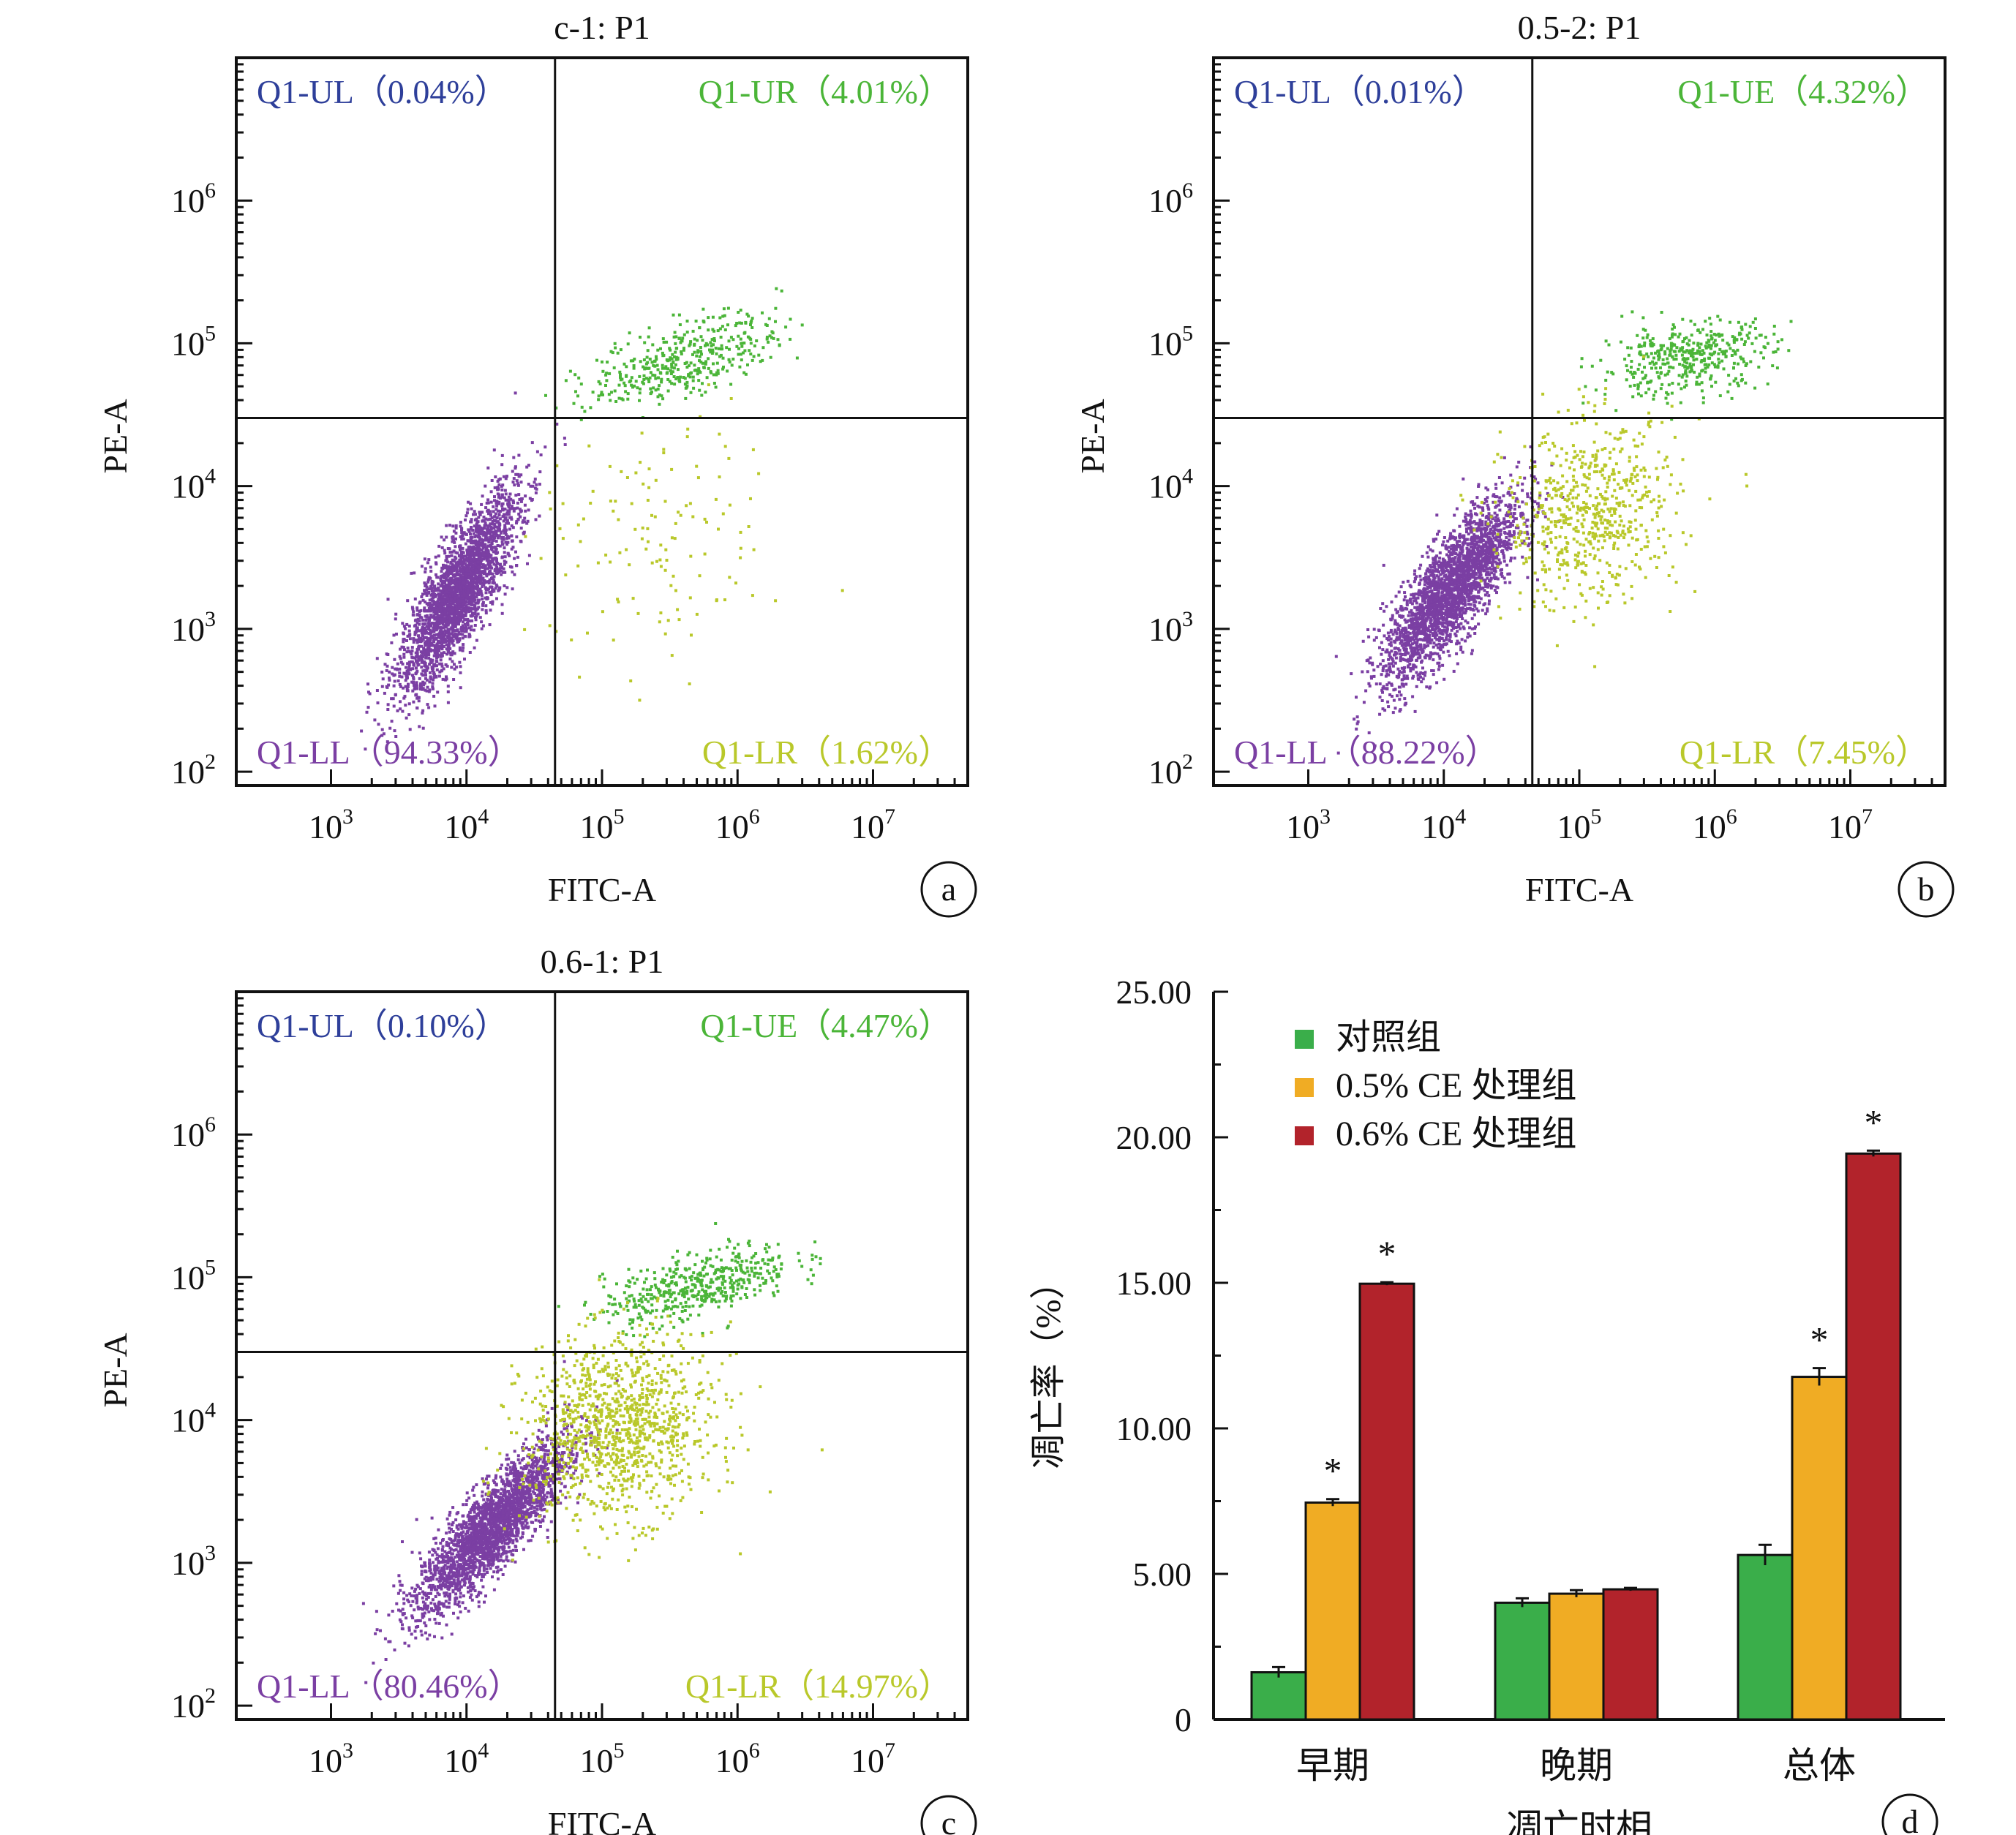  I want to click on panel-title: c-1: P1, so click(602, 28).